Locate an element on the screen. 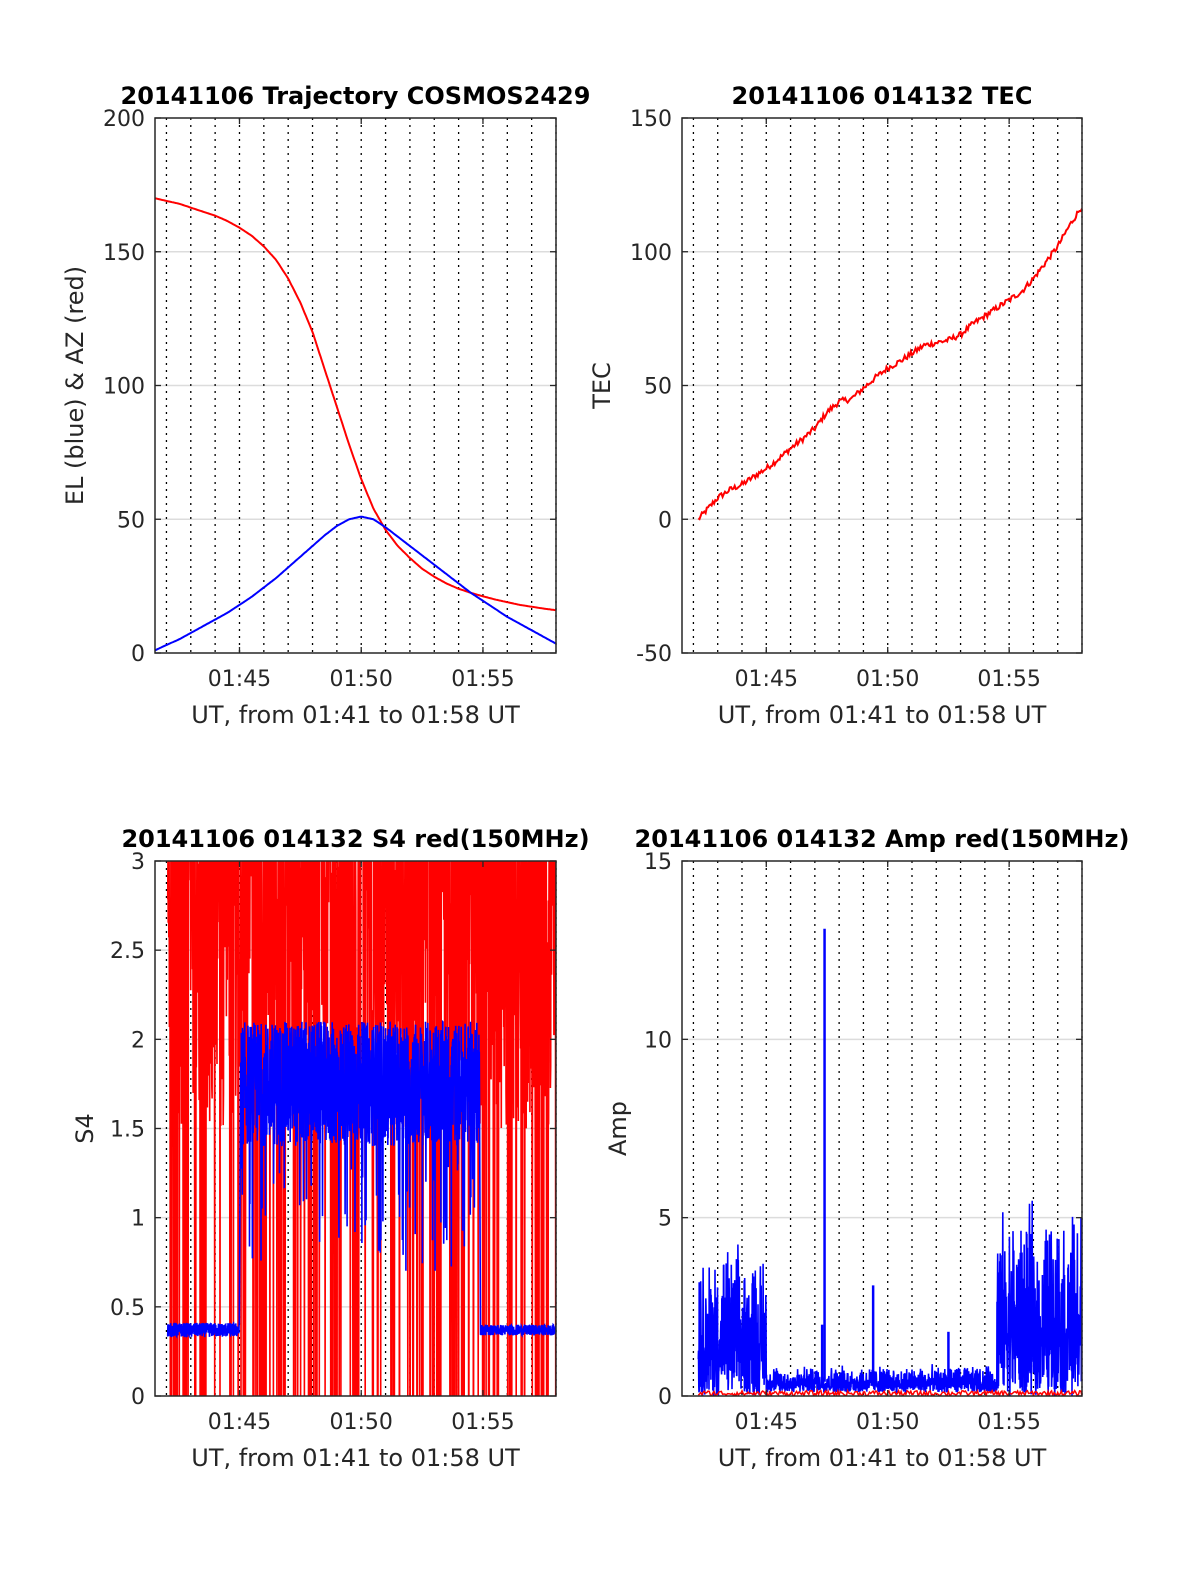  series-az is located at coordinates (355, 404).